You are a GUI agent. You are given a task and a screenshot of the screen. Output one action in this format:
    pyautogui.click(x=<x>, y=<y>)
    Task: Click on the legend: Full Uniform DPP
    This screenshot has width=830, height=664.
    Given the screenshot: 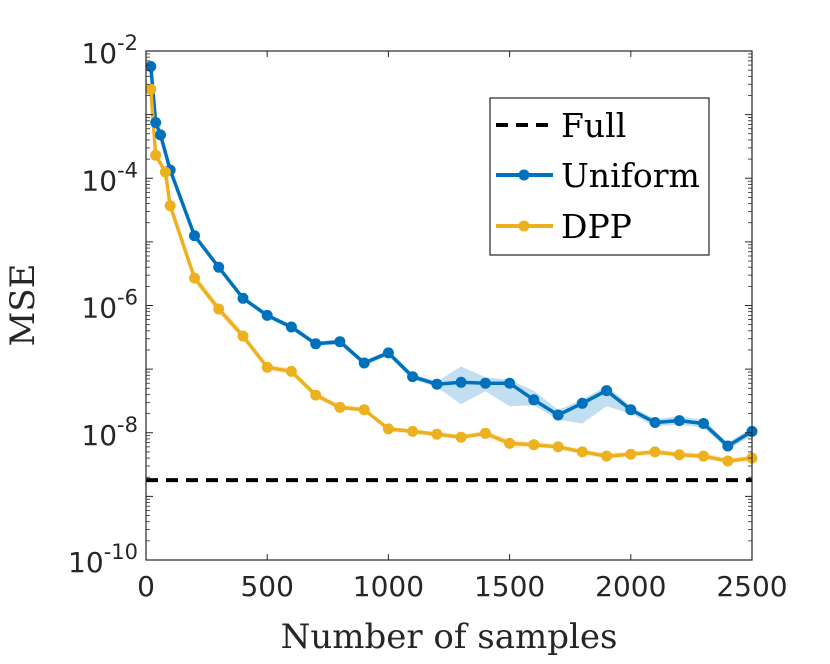 What is the action you would take?
    pyautogui.click(x=599, y=176)
    